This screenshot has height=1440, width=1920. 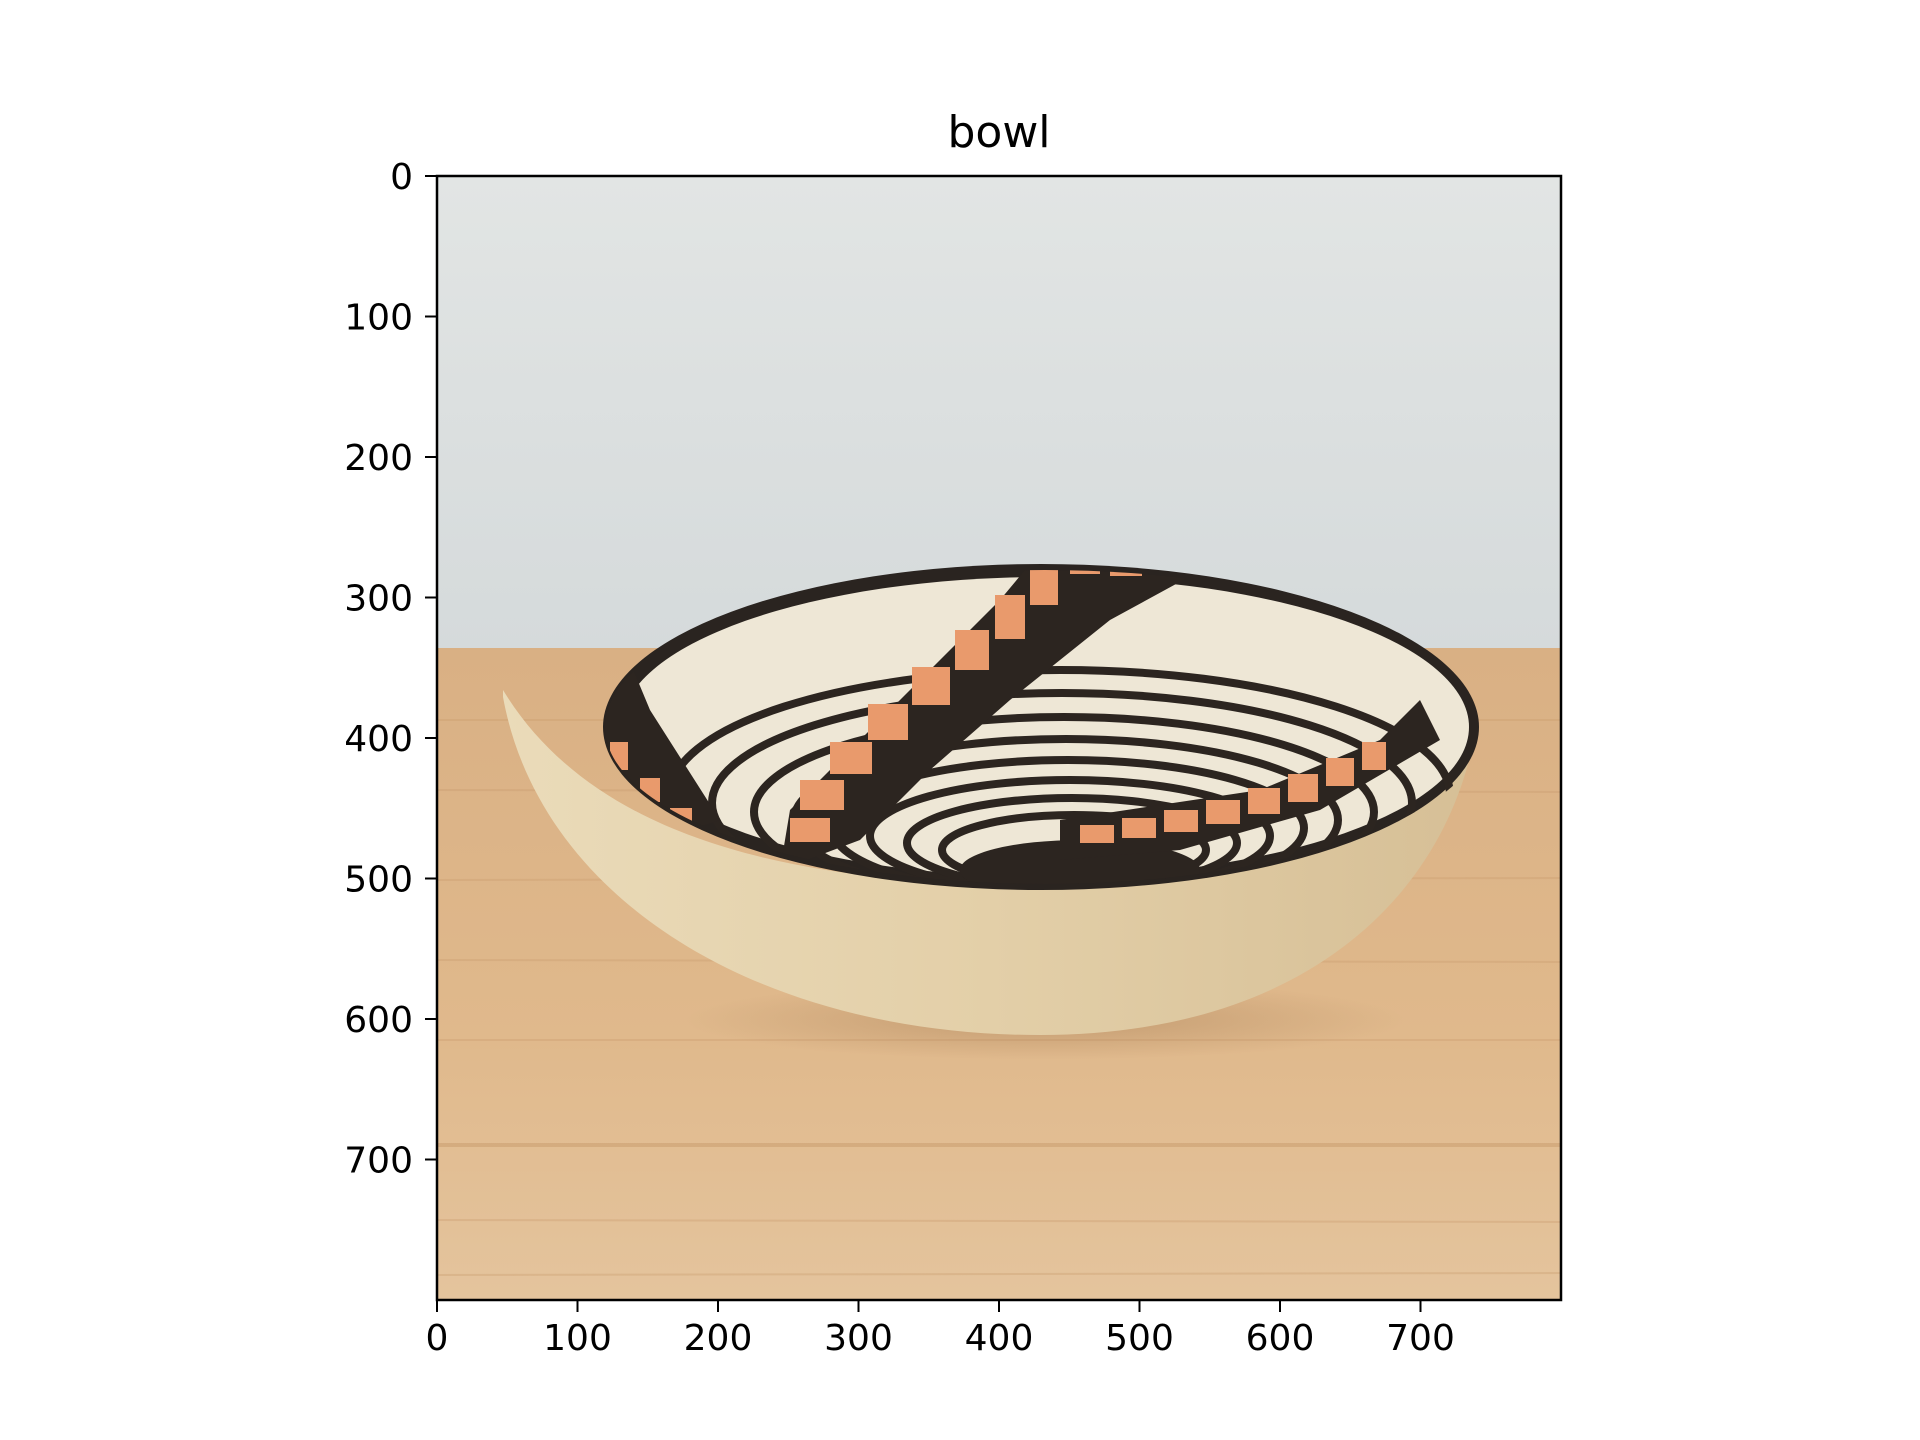 What do you see at coordinates (378, 318) in the screenshot?
I see `y-tick-label: 100` at bounding box center [378, 318].